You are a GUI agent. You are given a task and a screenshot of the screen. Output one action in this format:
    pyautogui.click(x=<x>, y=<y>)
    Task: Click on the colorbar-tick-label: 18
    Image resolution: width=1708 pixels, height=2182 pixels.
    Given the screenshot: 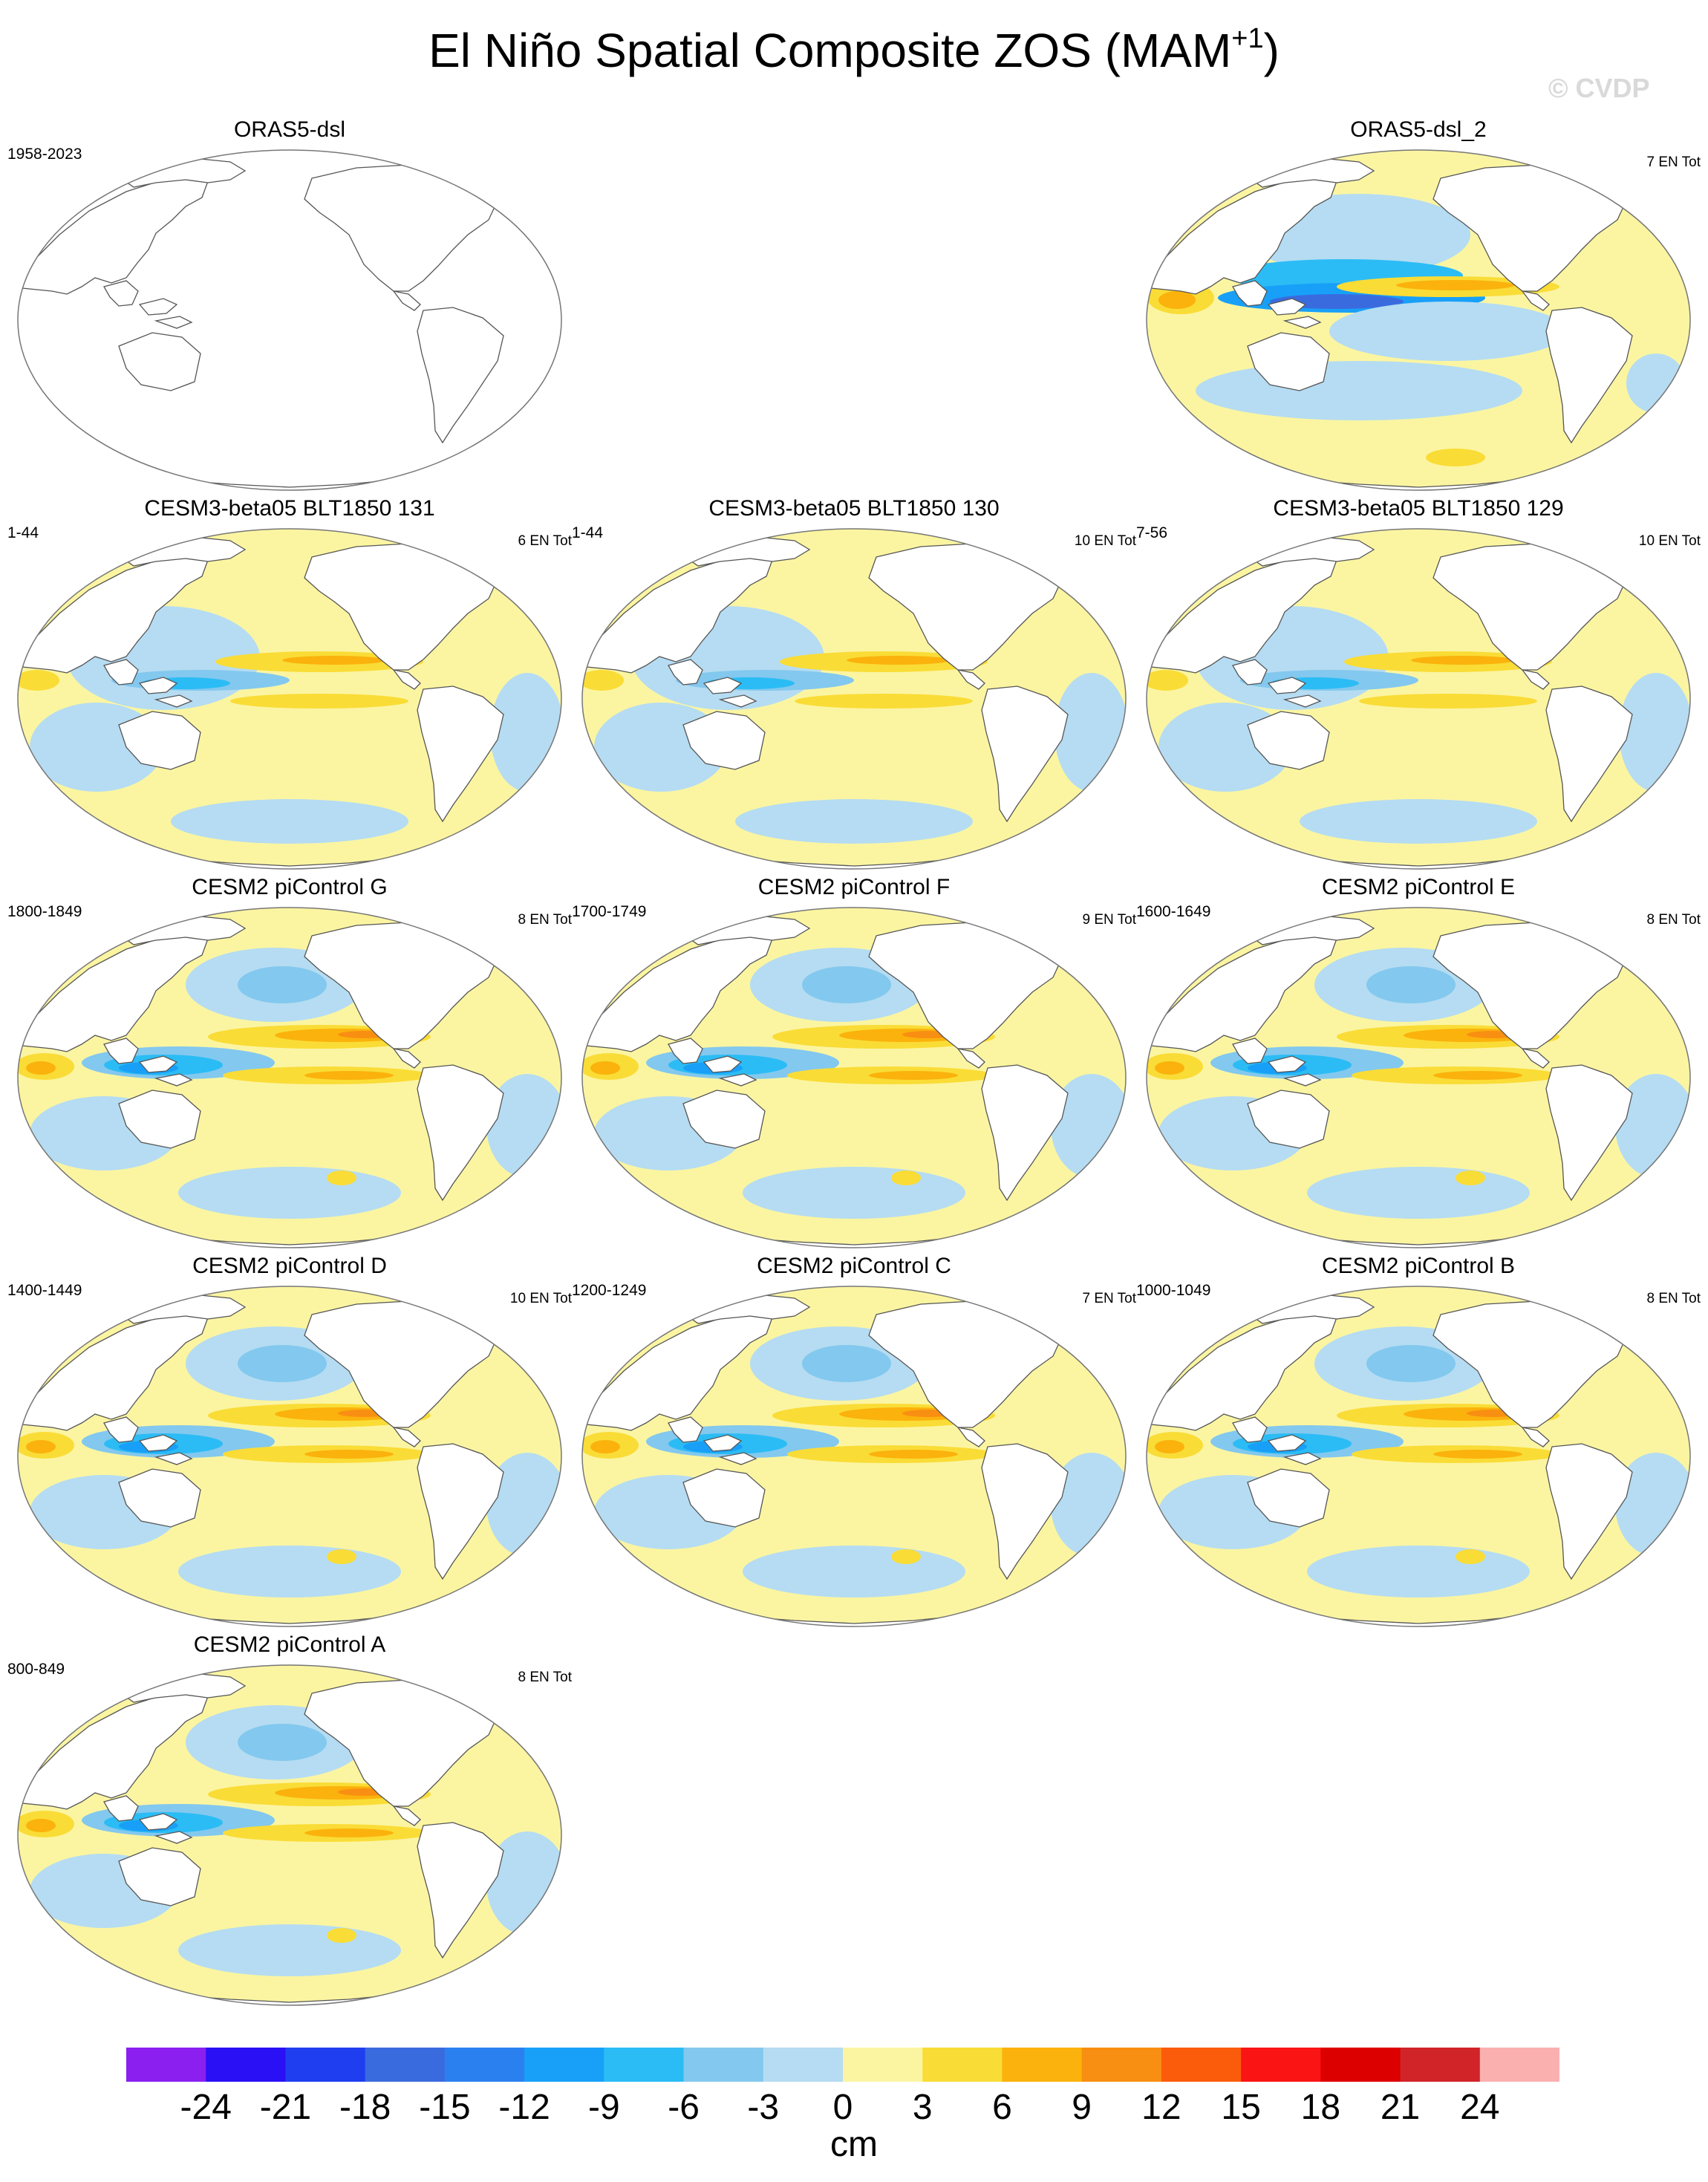 What is the action you would take?
    pyautogui.click(x=1320, y=2107)
    